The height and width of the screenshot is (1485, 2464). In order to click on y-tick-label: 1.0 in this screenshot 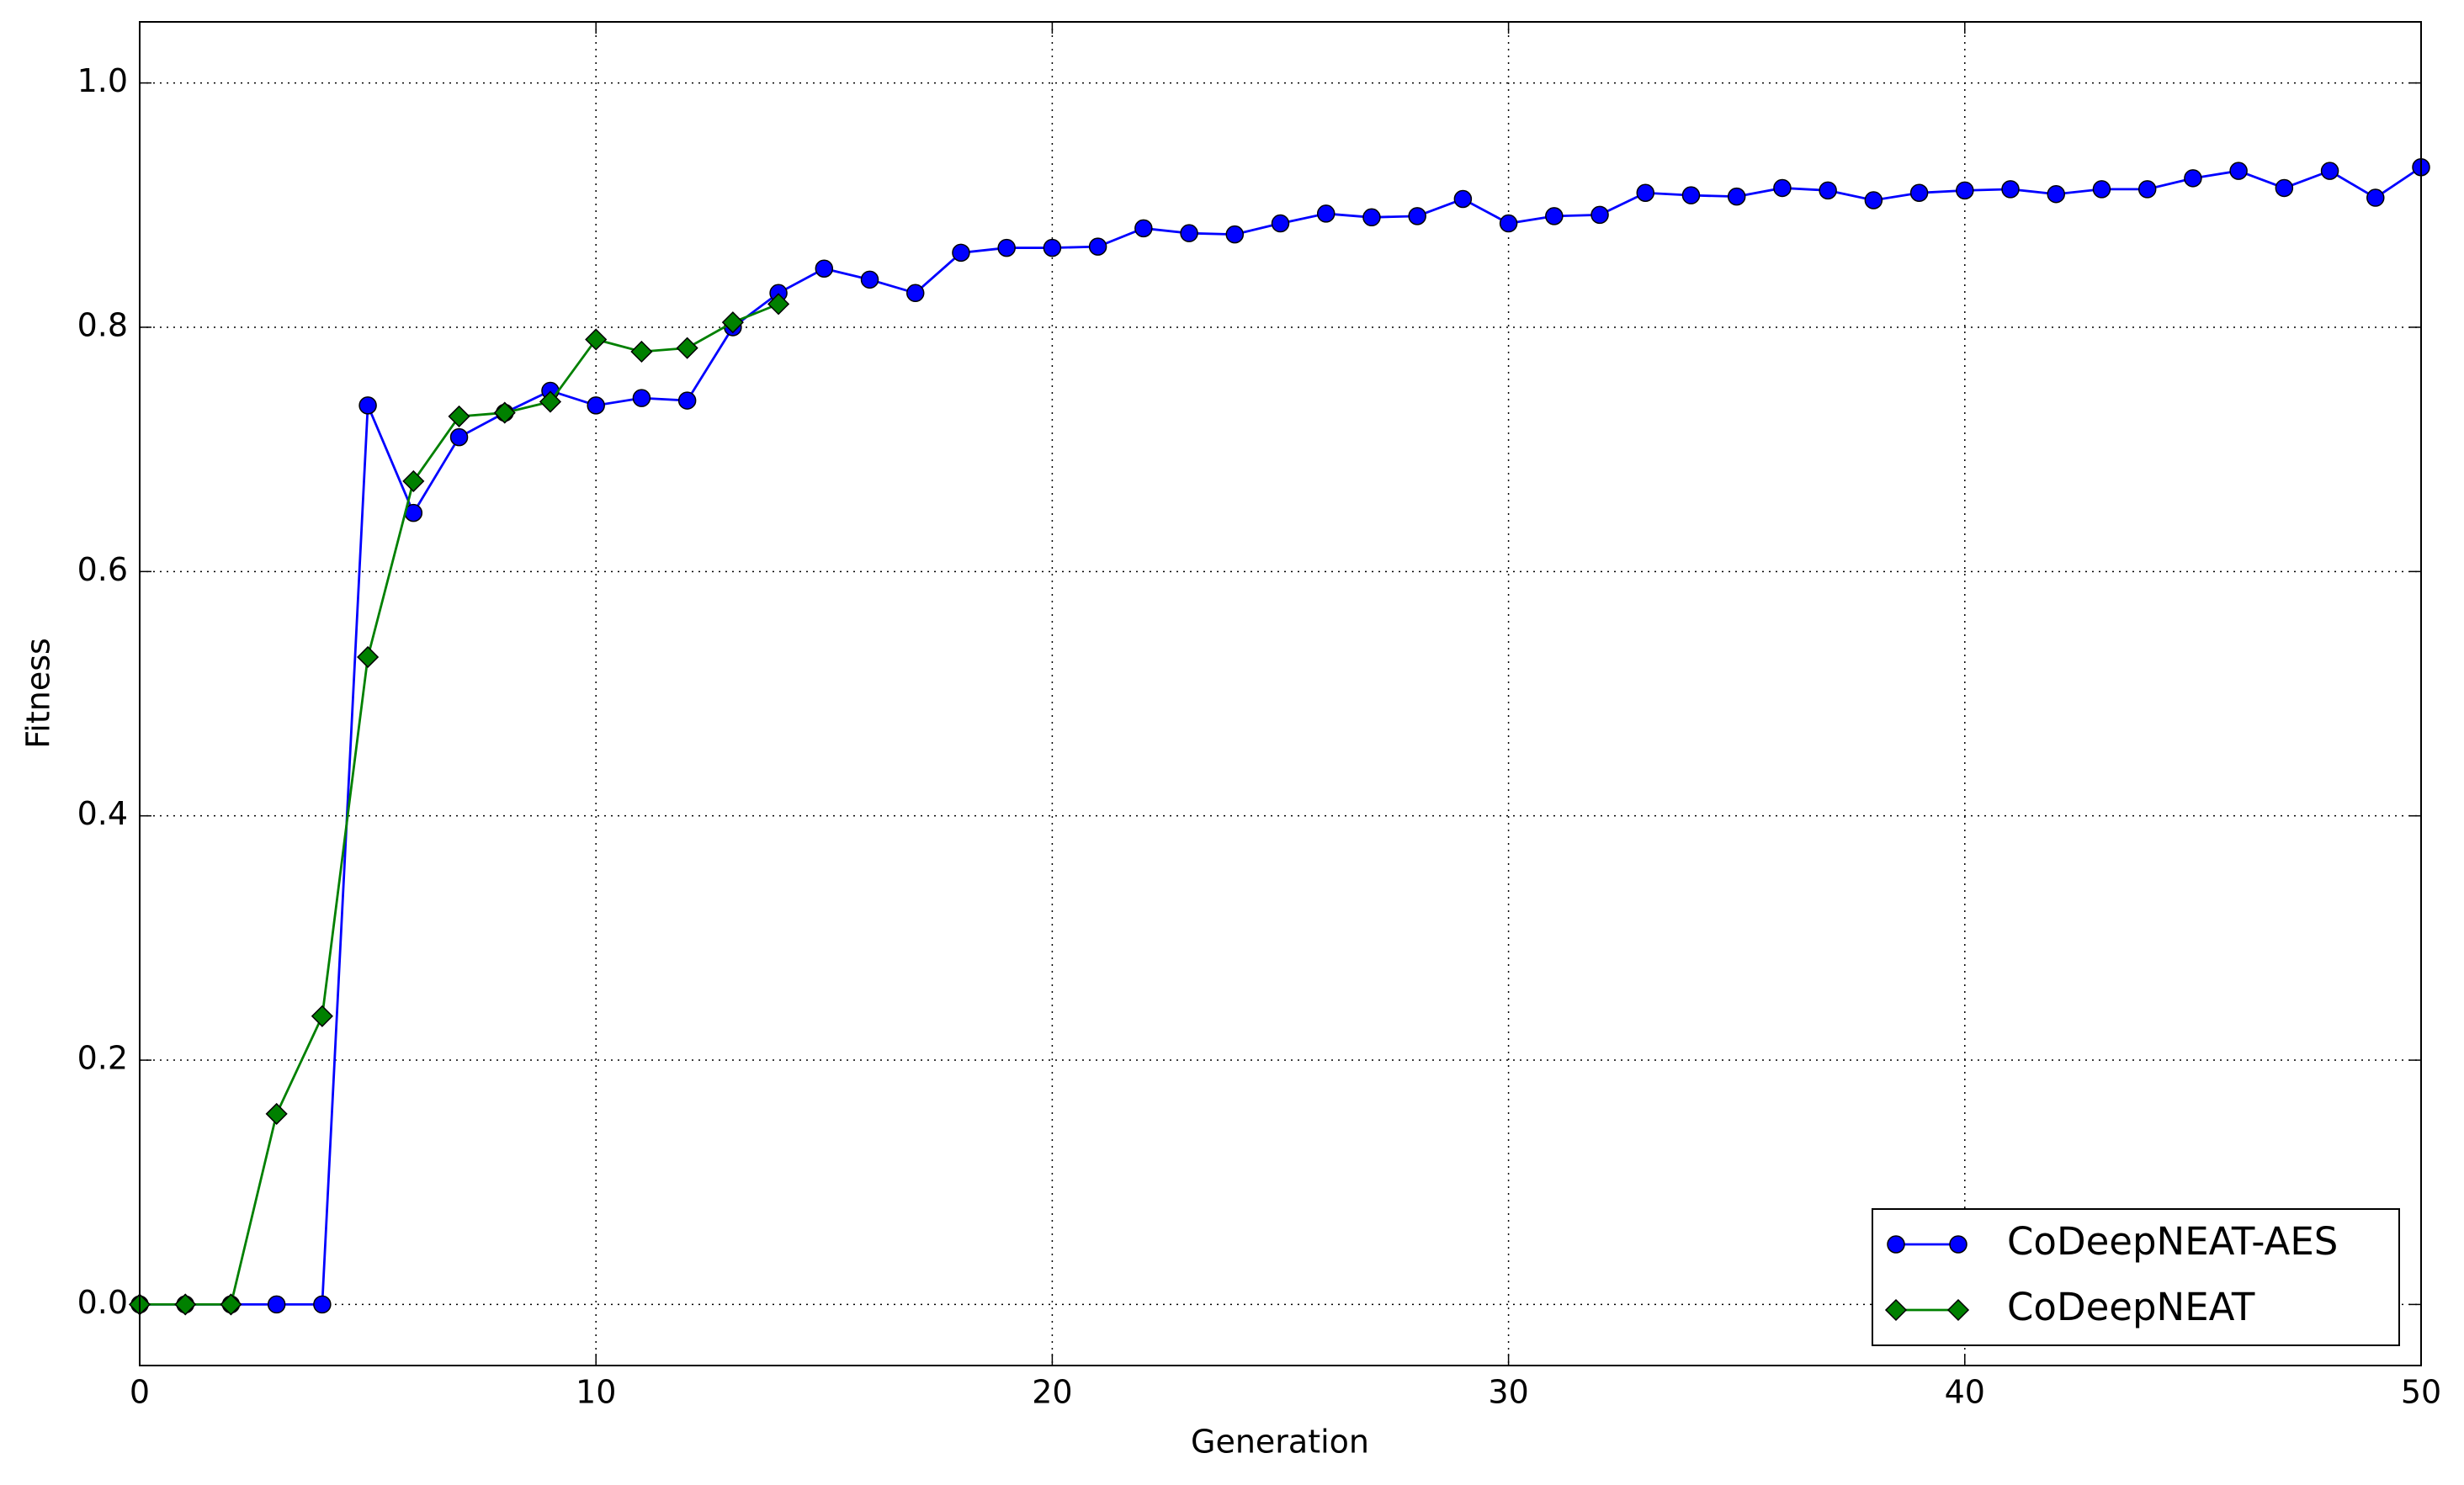, I will do `click(102, 80)`.